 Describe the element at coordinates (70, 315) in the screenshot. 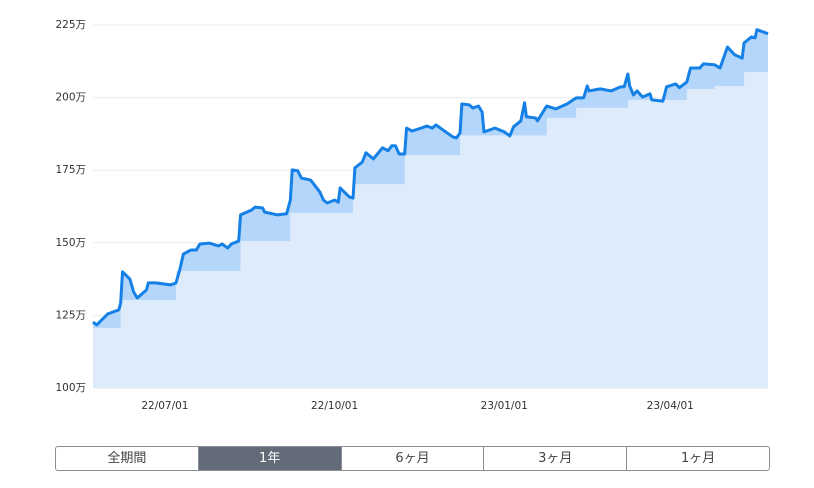

I see `y-tick-label: 125万` at that location.